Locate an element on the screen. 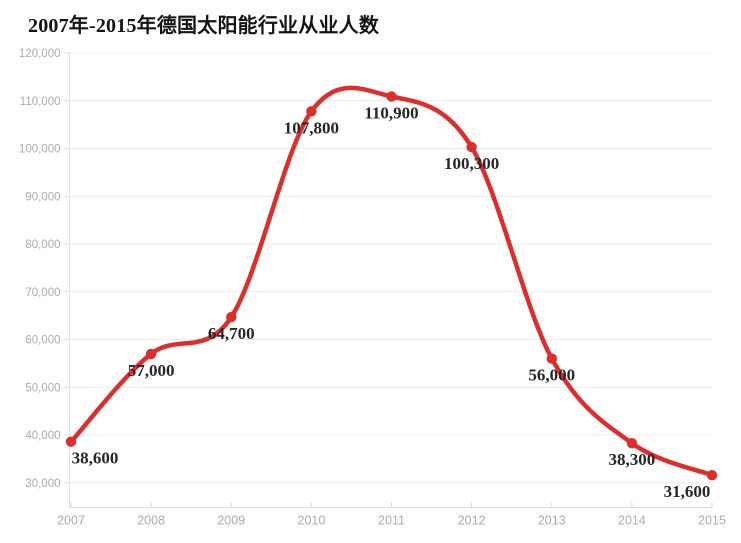 The width and height of the screenshot is (741, 543). y-tick-label: 110,000 is located at coordinates (40, 102).